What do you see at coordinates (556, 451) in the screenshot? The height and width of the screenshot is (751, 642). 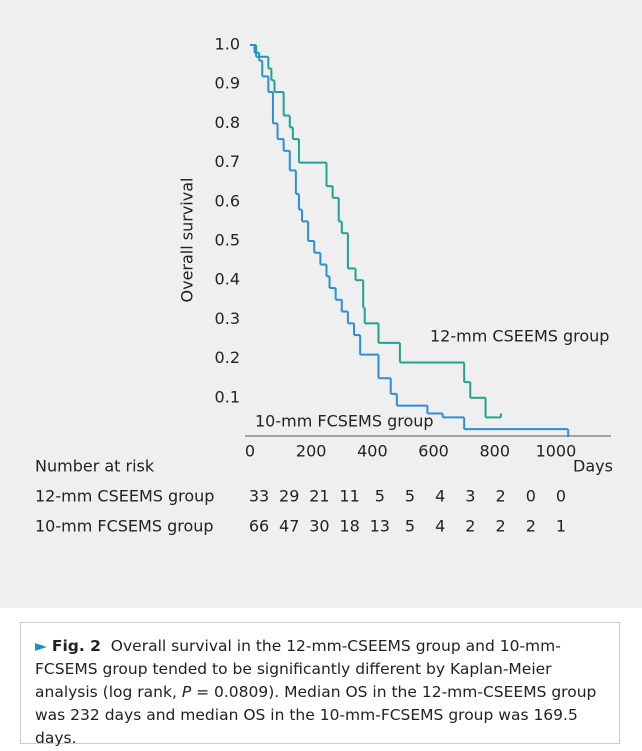 I see `x-tick-label: 1000` at bounding box center [556, 451].